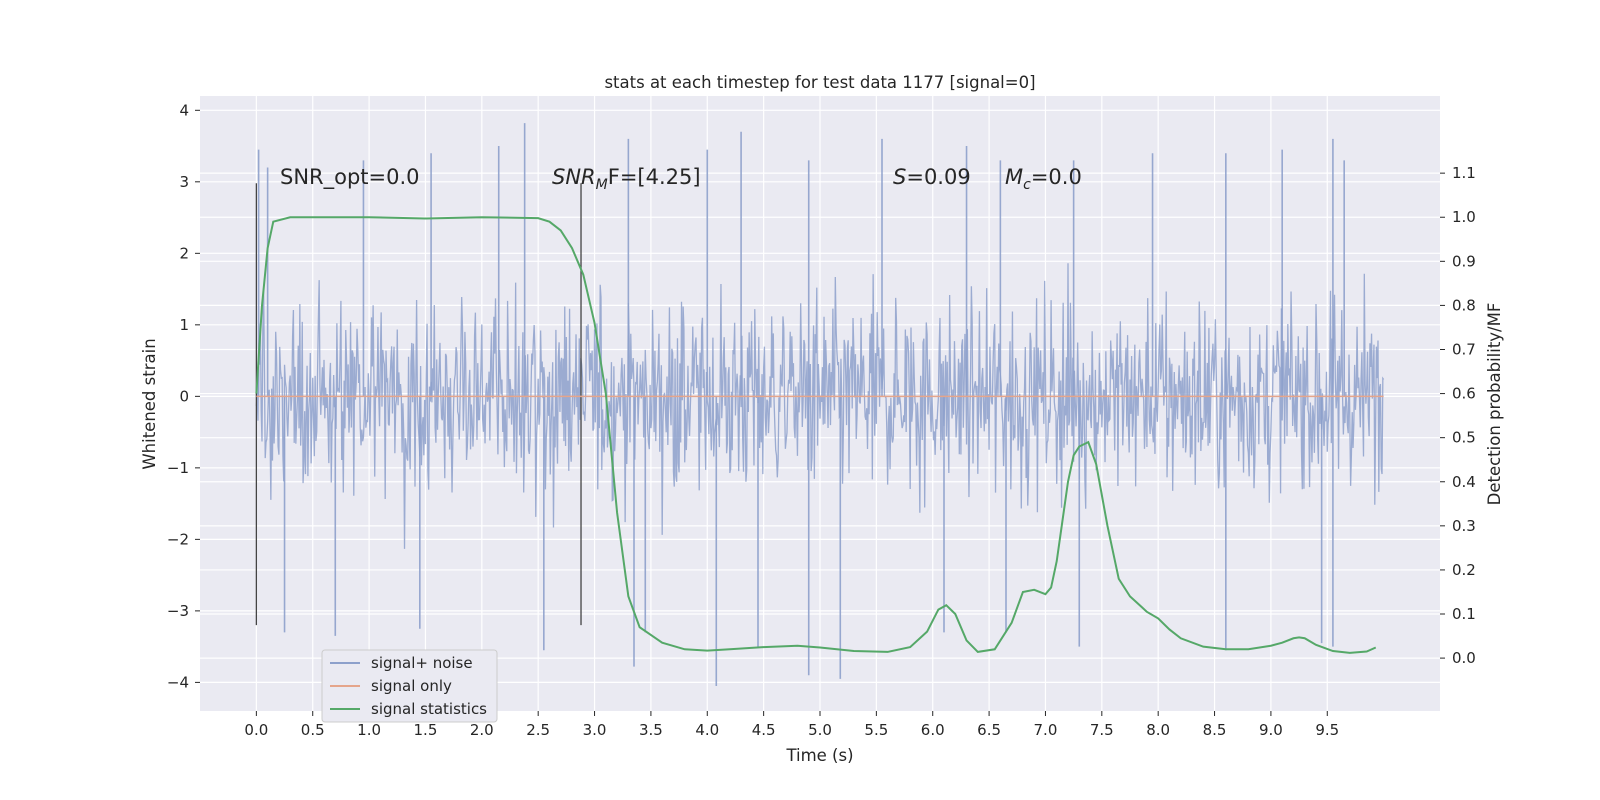 The image size is (1600, 800). I want to click on x-tick-label: 9.0, so click(1271, 730).